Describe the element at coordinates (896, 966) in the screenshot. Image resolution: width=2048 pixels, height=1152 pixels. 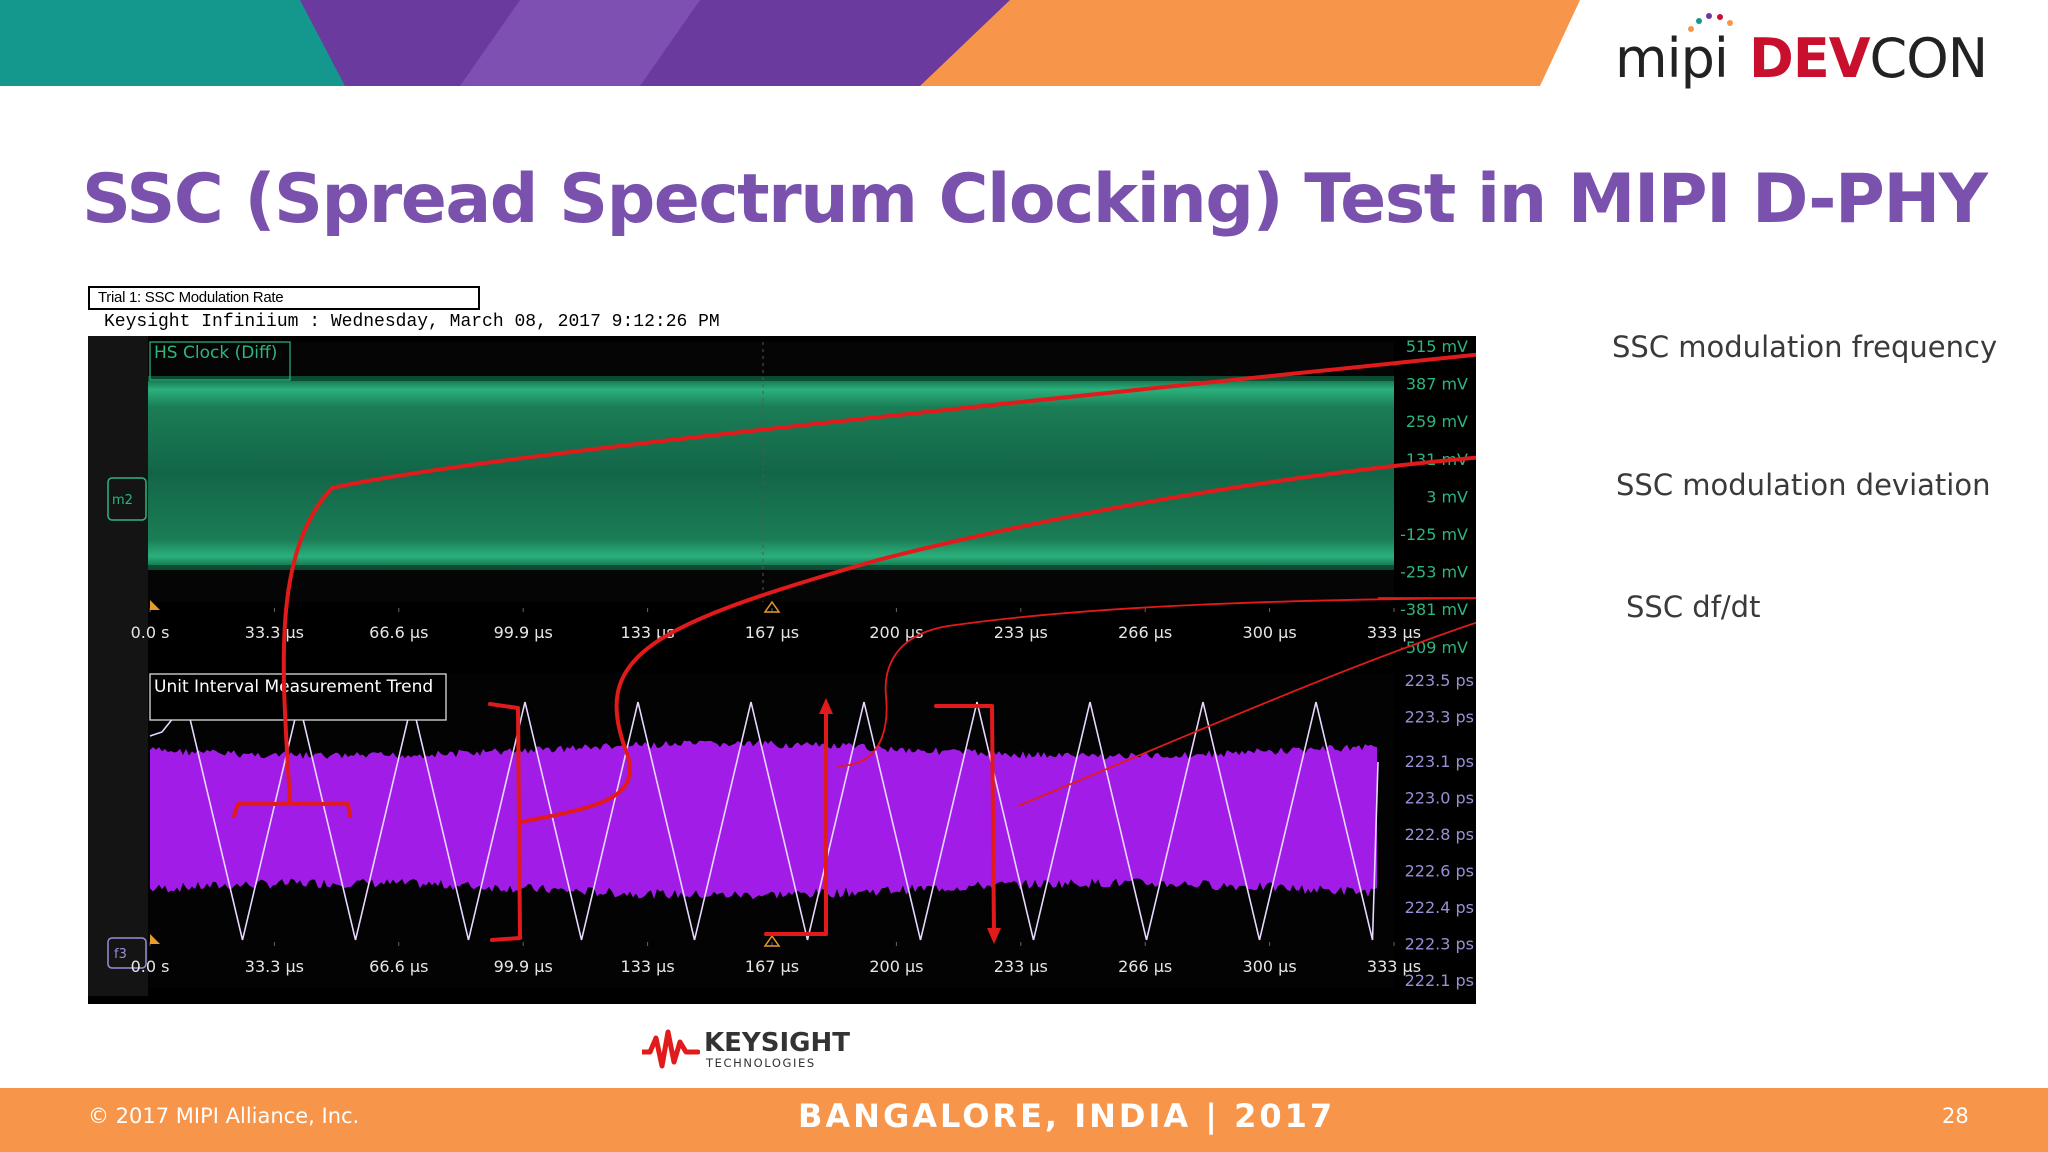
I see `bottom-time-tick-label: 200 µs` at that location.